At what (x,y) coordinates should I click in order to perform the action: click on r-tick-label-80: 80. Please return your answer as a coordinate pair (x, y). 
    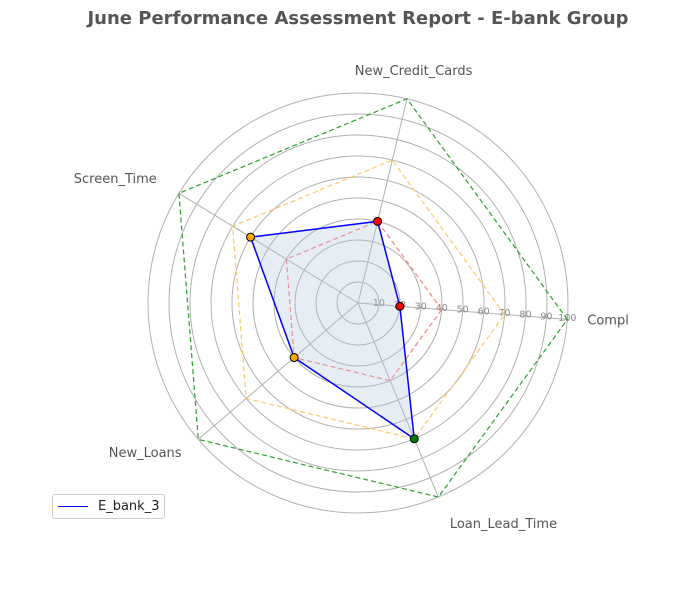
    Looking at the image, I should click on (525, 315).